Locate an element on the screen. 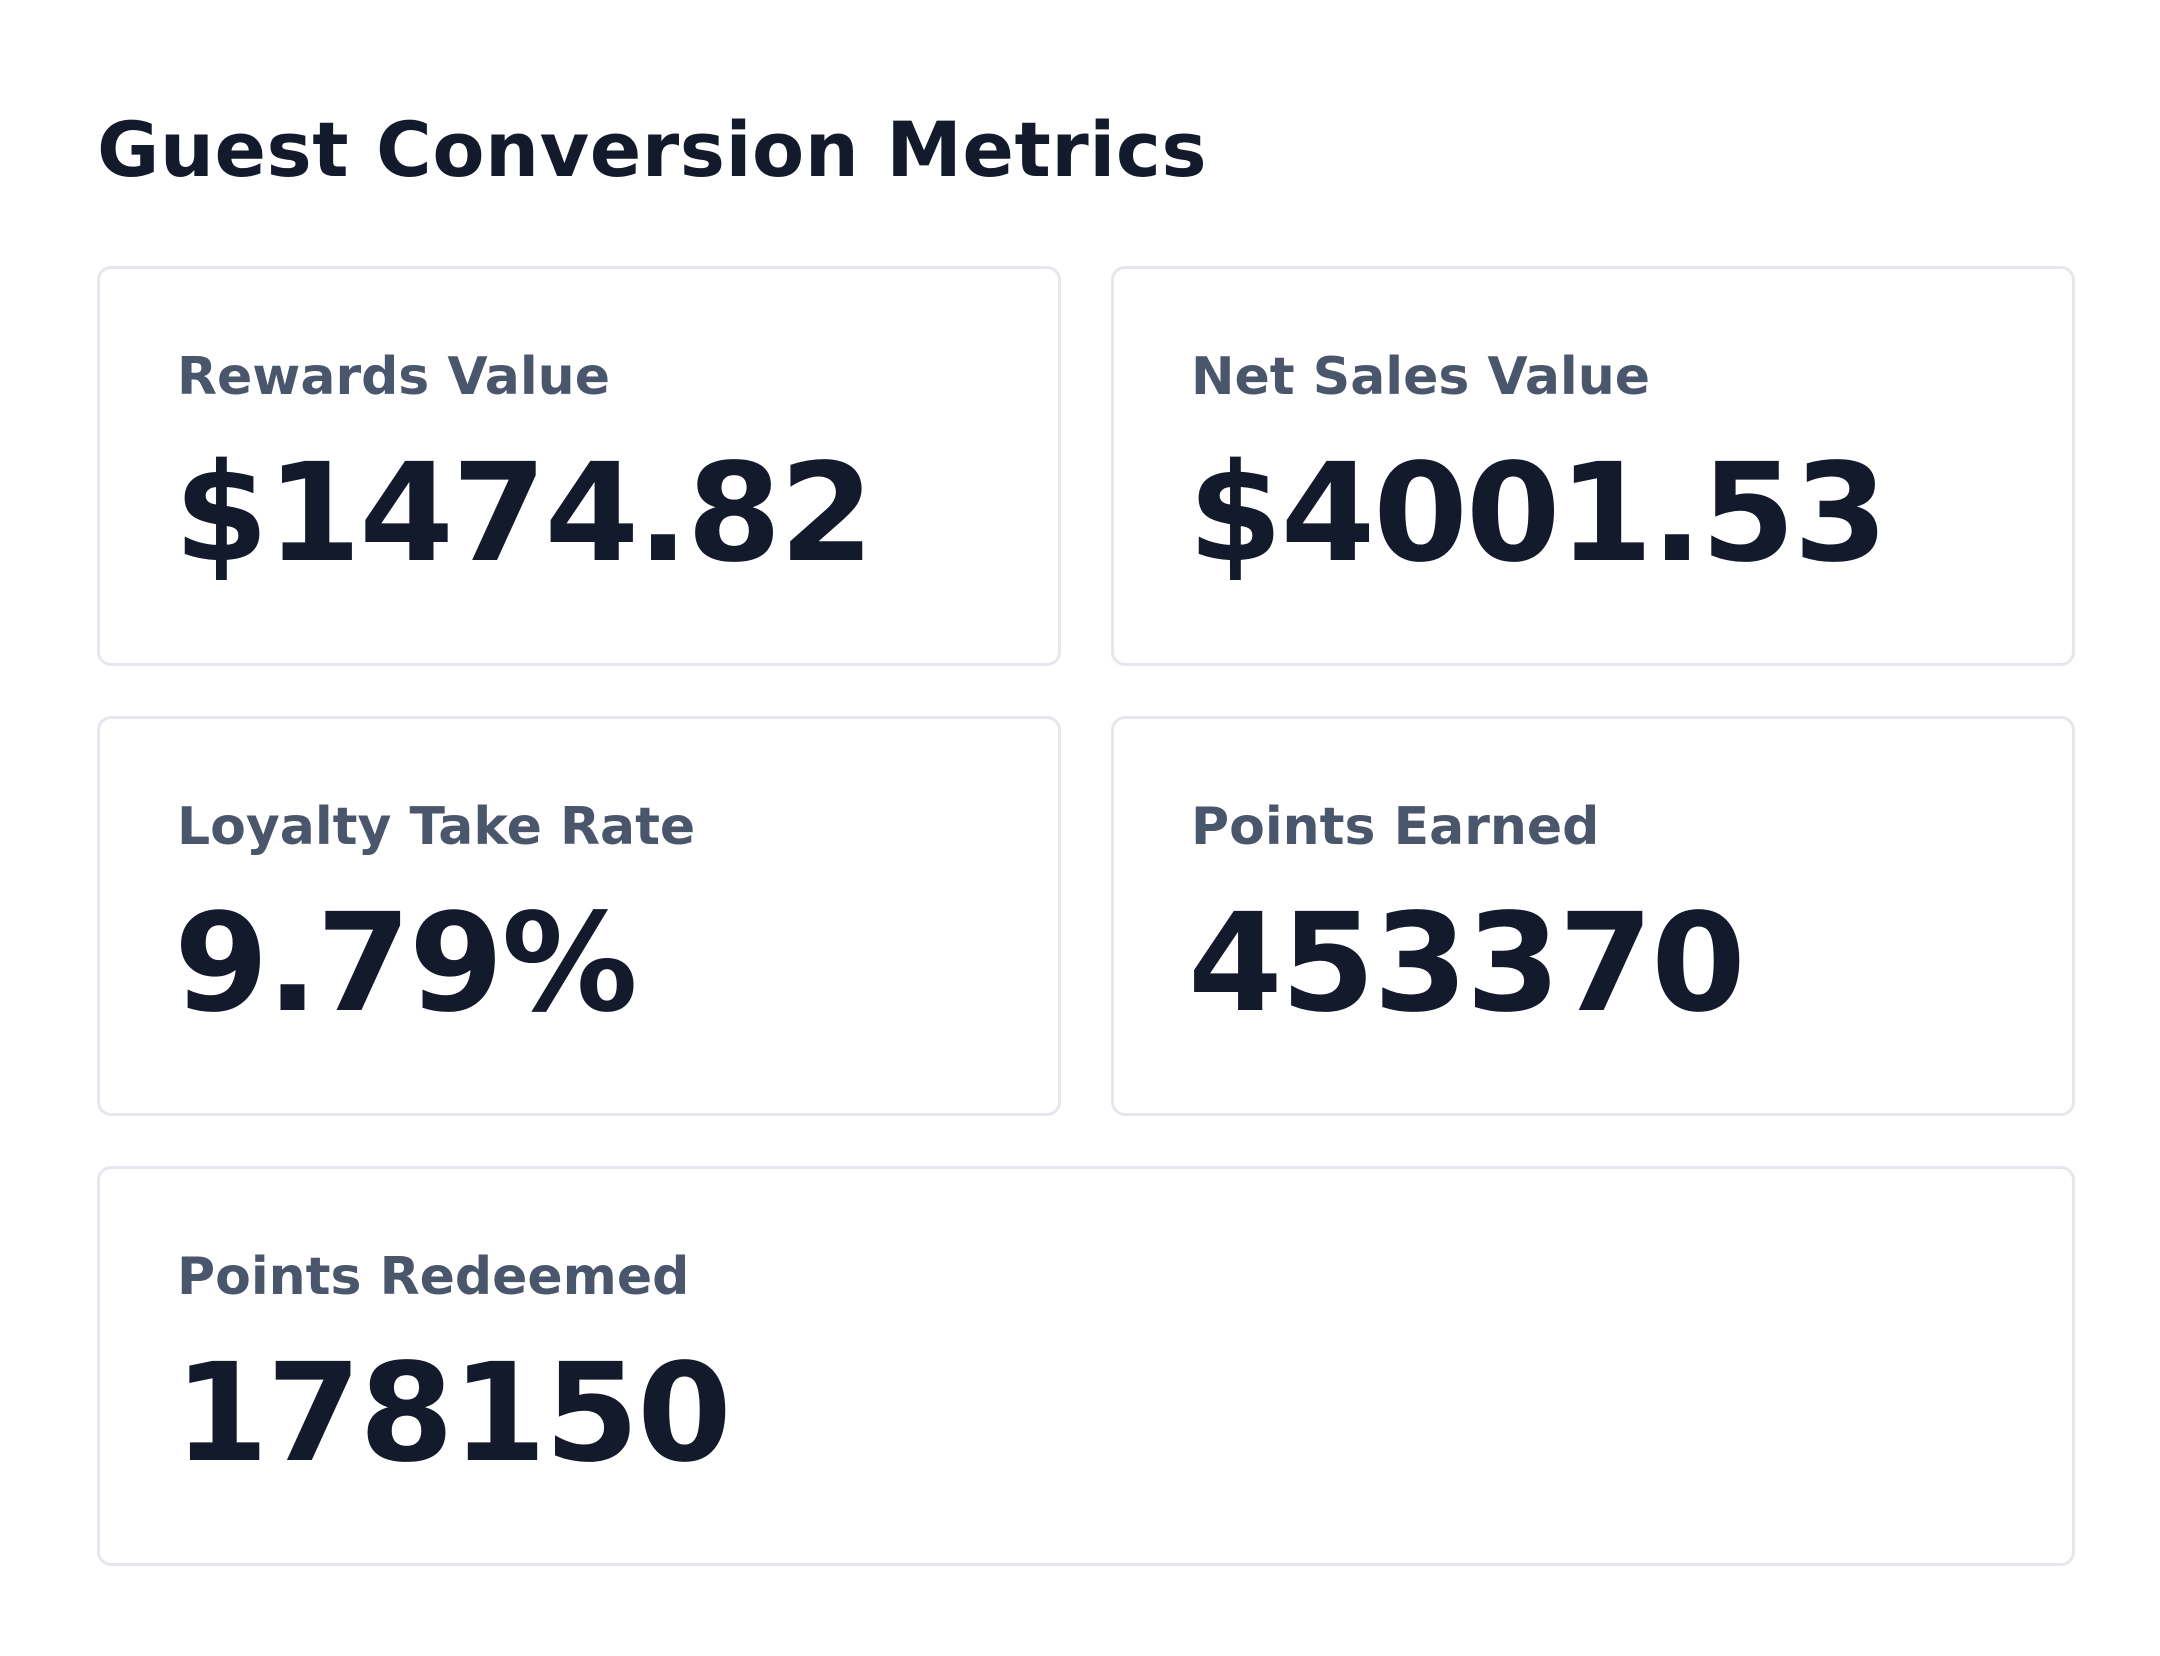  metric-value: 178150 is located at coordinates (453, 1414).